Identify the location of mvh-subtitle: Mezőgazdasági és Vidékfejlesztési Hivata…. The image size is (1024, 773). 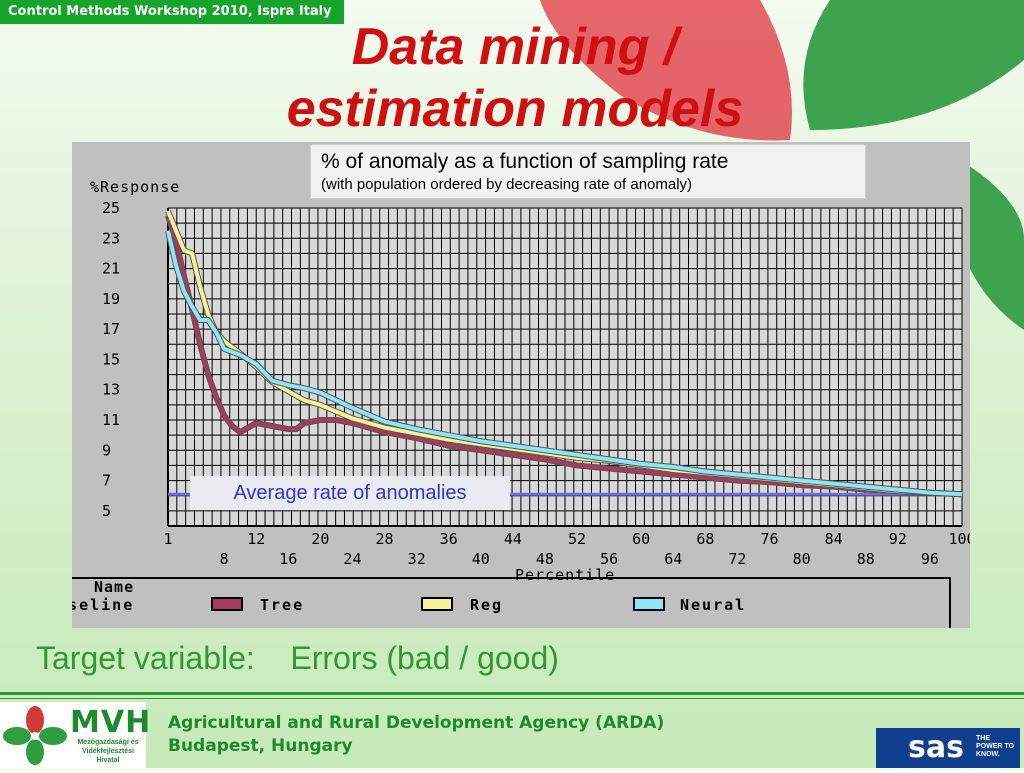
(108, 751).